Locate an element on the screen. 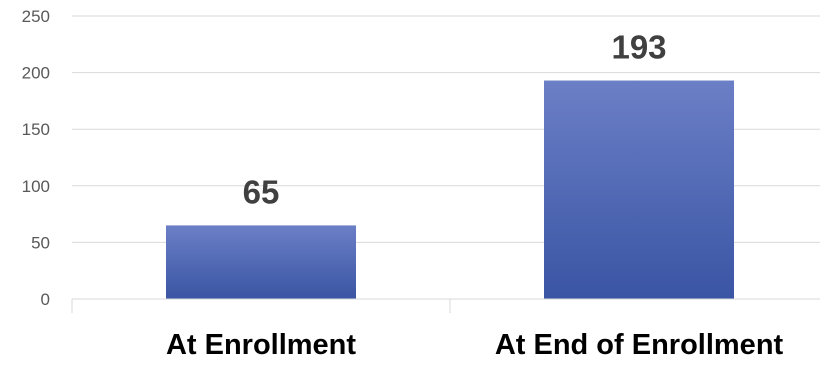  y-tick-label-50: 50 is located at coordinates (40, 242).